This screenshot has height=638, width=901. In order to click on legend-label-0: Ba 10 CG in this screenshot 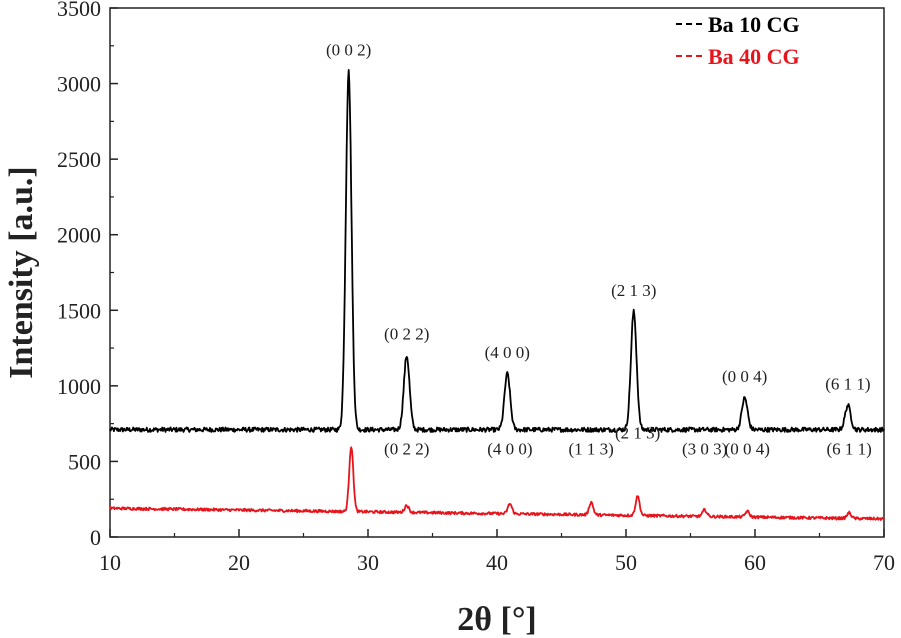, I will do `click(754, 24)`.